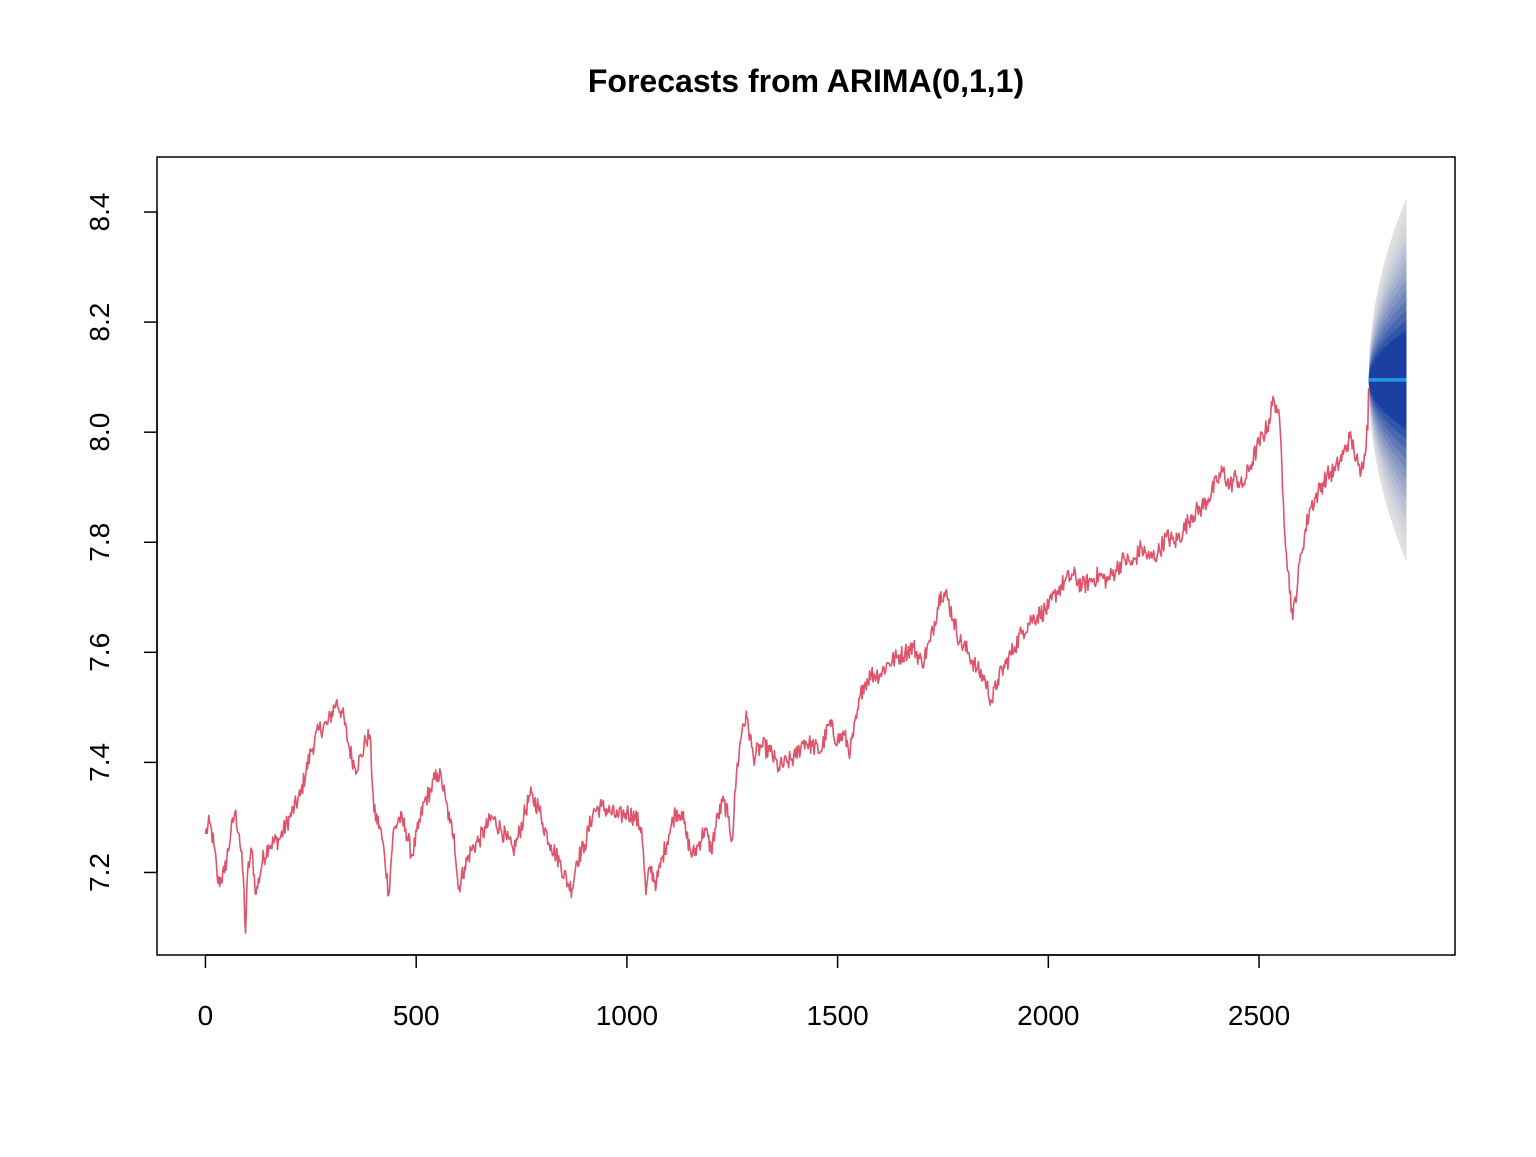  What do you see at coordinates (121, 542) in the screenshot?
I see `y-axis: 7.2 7.4 7.6 7.8 8.0 8.2 8.4` at bounding box center [121, 542].